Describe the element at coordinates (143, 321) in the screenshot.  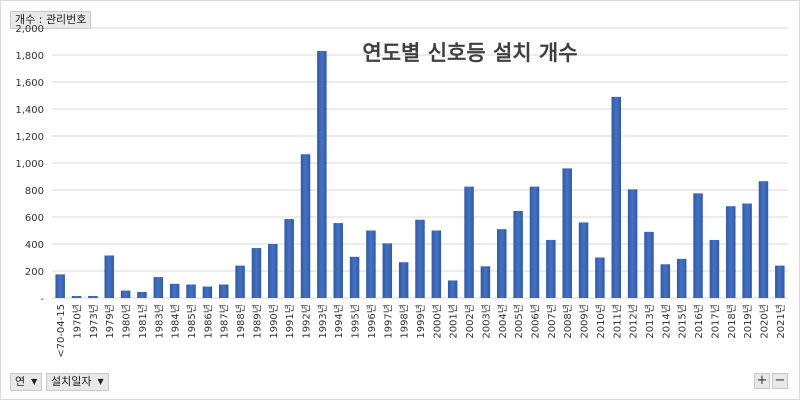
I see `x-tick-label: 1981년` at that location.